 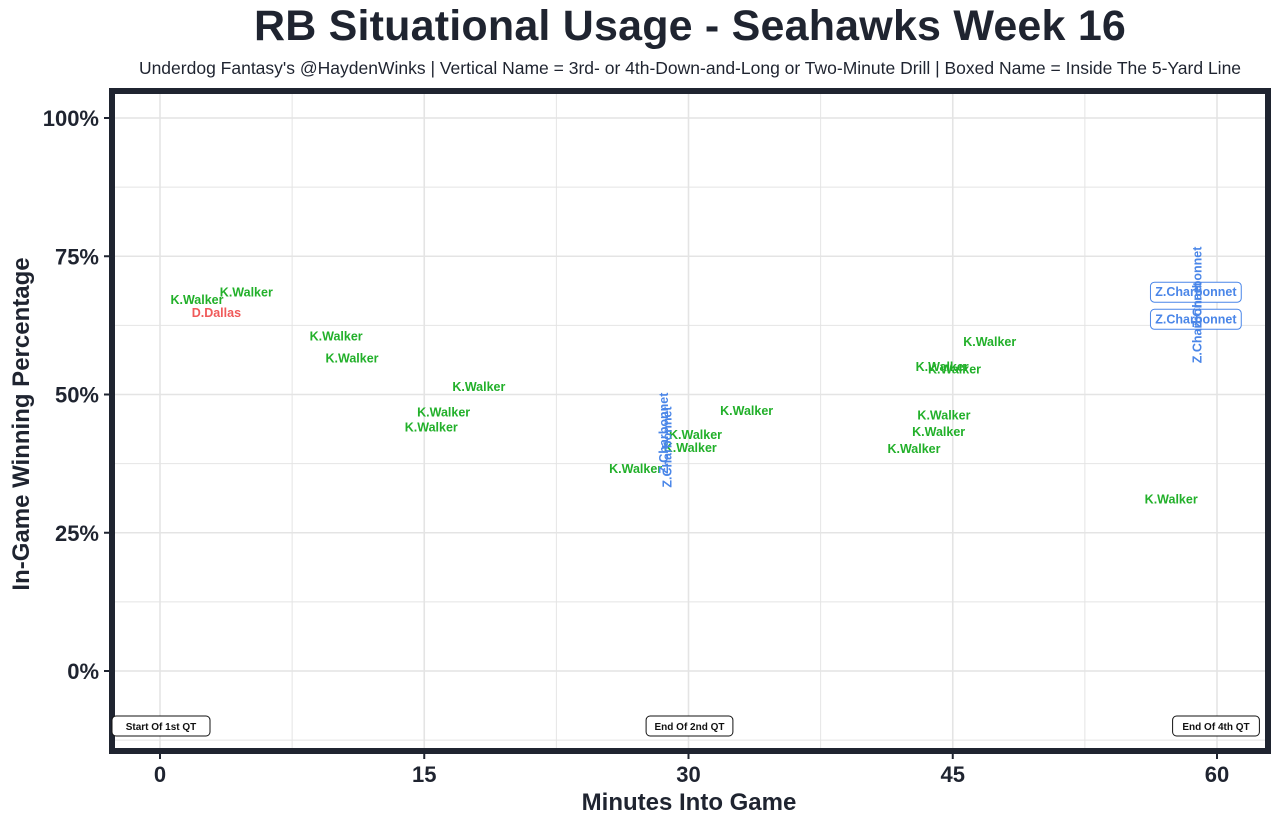 I want to click on quarter-marker-label: Start Of 1st QT, so click(x=161, y=727).